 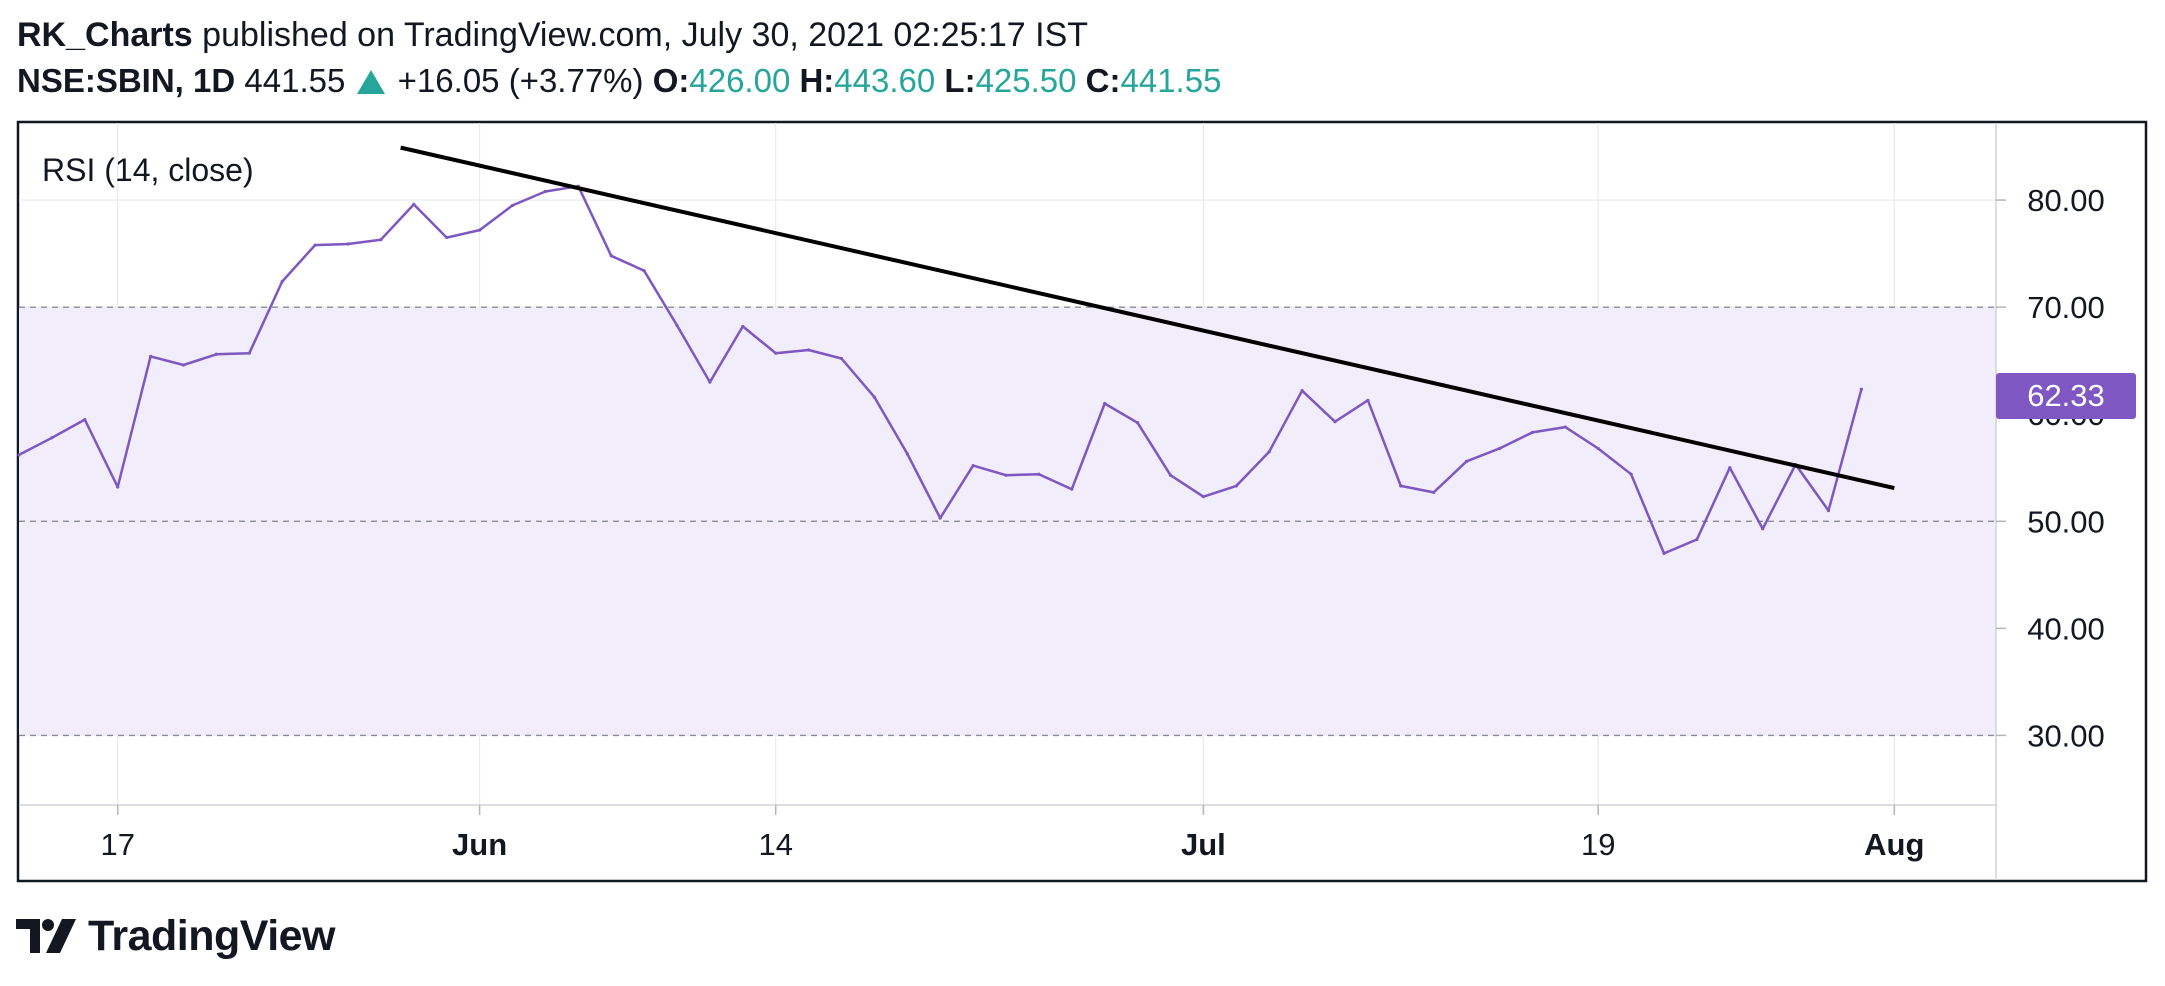 I want to click on y-tick-label: 30.00, so click(x=2066, y=735).